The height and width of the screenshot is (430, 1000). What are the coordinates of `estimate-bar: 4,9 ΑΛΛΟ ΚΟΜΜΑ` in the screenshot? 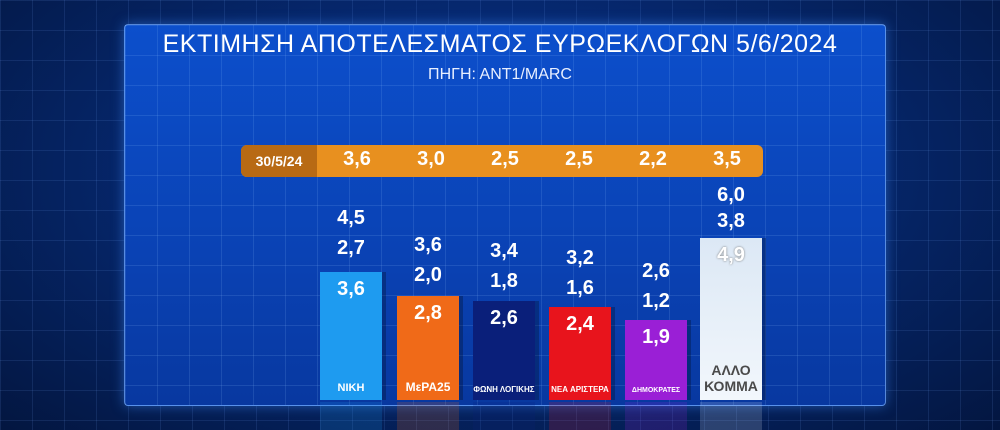 It's located at (731, 319).